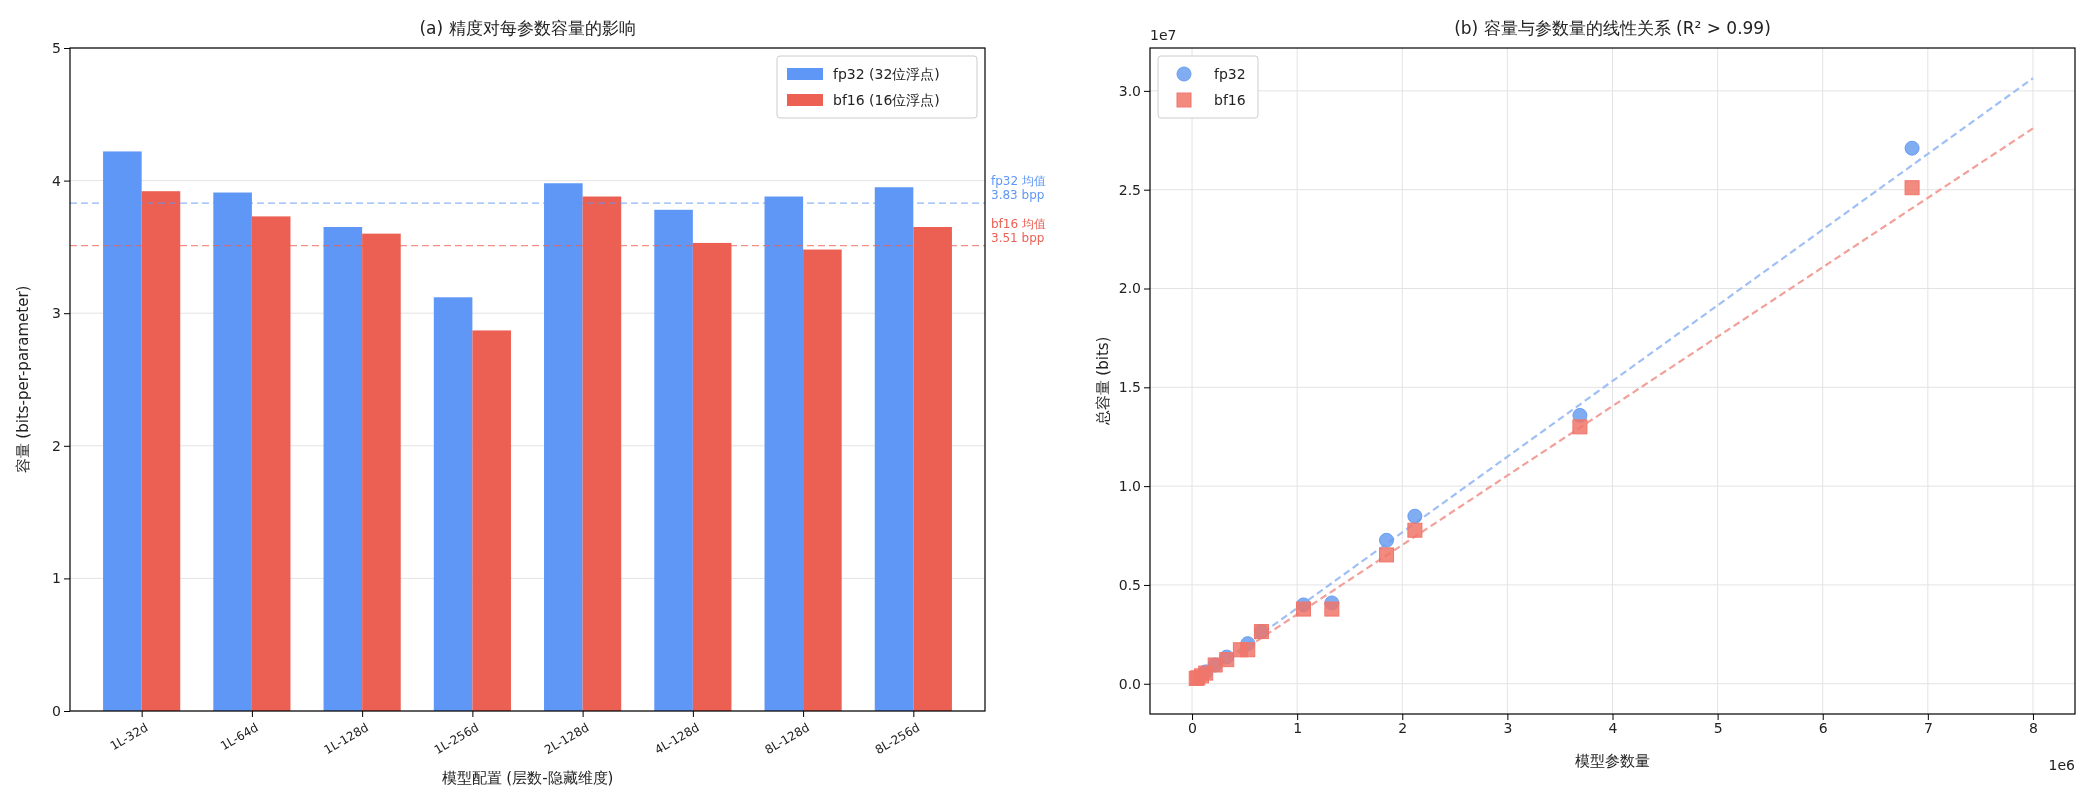 The height and width of the screenshot is (810, 2085). What do you see at coordinates (1129, 486) in the screenshot?
I see `y-tick-label: 1.0` at bounding box center [1129, 486].